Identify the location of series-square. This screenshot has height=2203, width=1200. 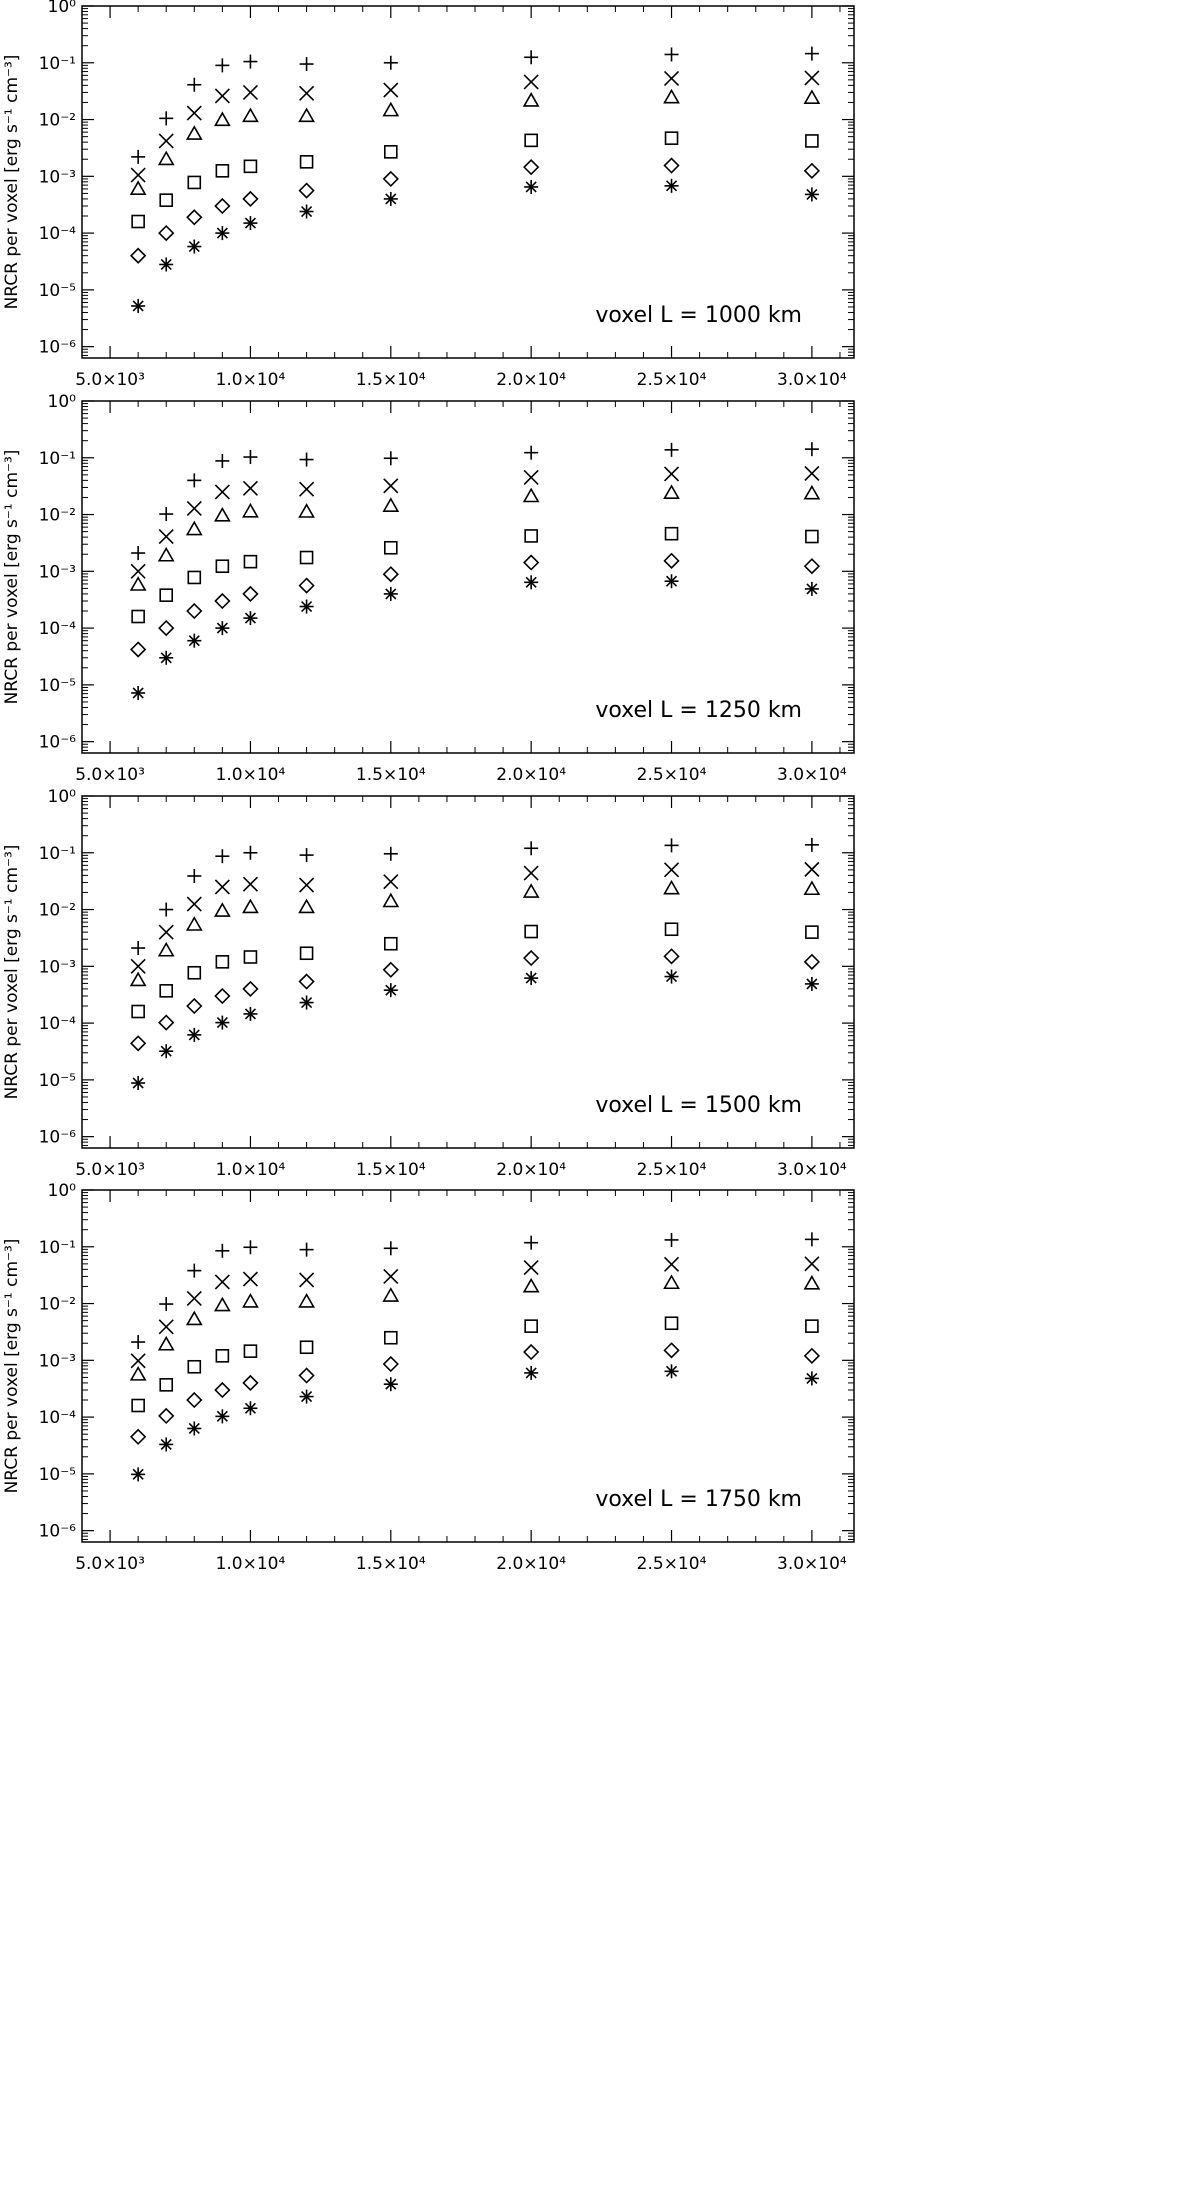
(475, 180).